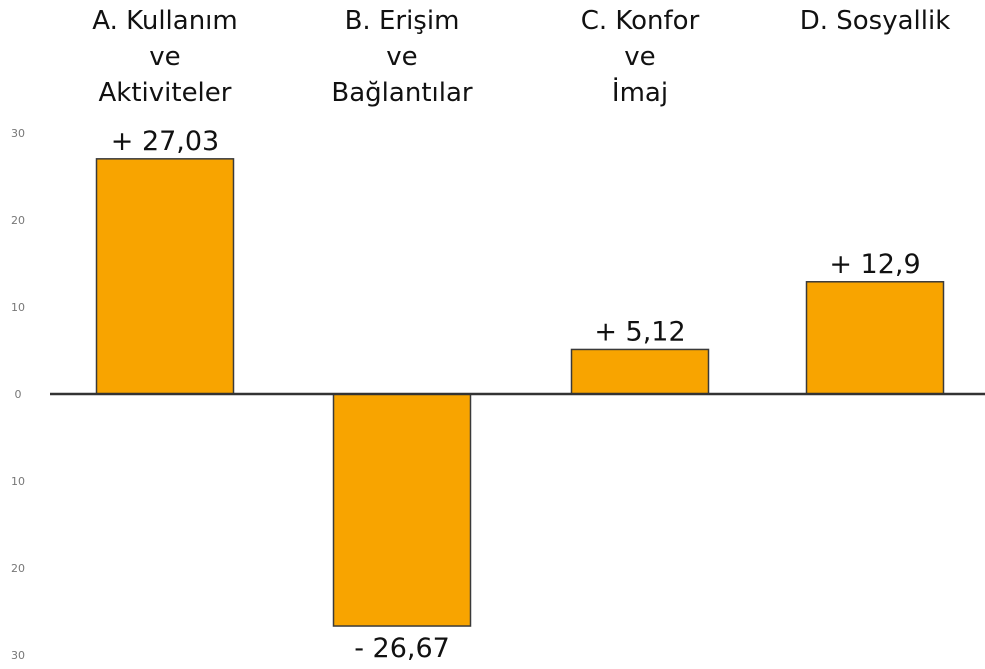 Image resolution: width=985 pixels, height=669 pixels. Describe the element at coordinates (401, 57) in the screenshot. I see `category-label: B. Erişim ve Bağlantılar` at that location.